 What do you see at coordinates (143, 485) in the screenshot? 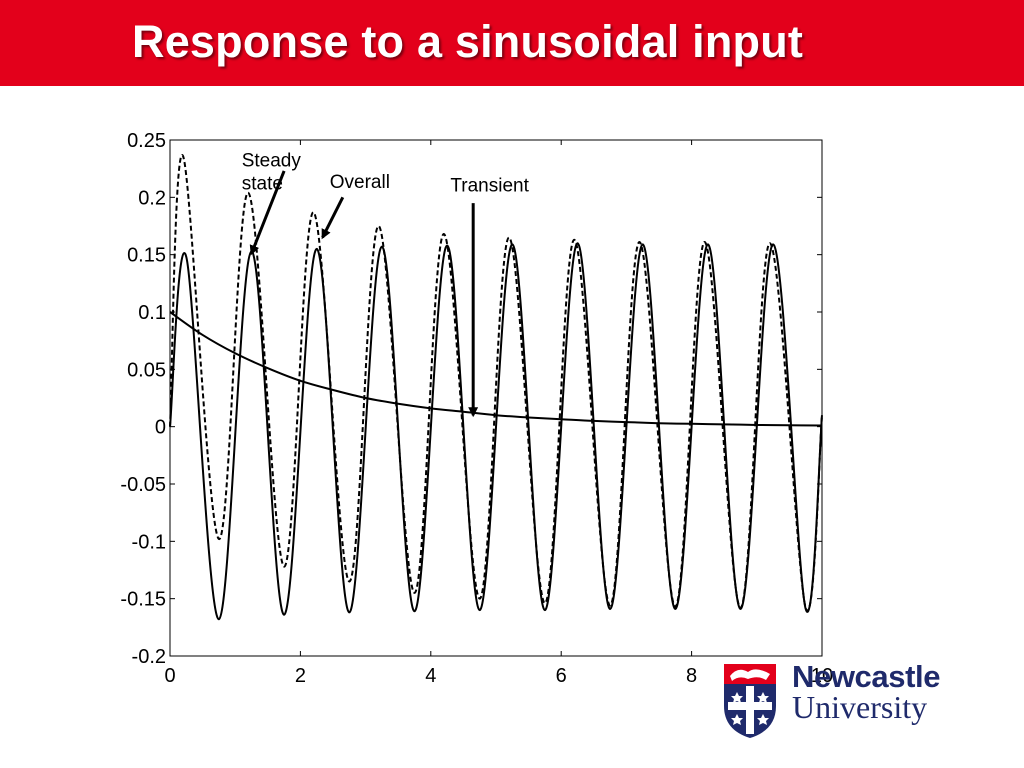
I see `y-tick-label: -0.05` at bounding box center [143, 485].